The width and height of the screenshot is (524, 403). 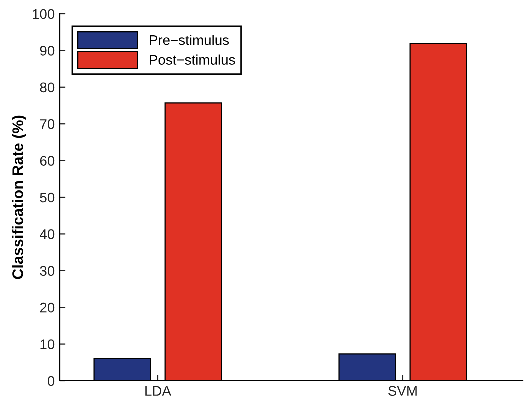 What do you see at coordinates (19, 198) in the screenshot?
I see `y-axis-title: Classification Rate (%)` at bounding box center [19, 198].